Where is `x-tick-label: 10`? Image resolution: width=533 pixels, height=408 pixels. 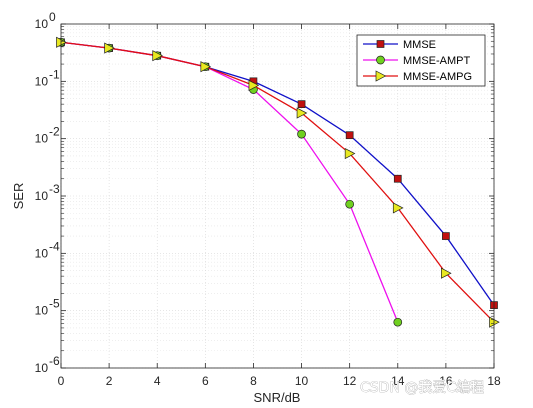 x-tick-label: 10 is located at coordinates (302, 381).